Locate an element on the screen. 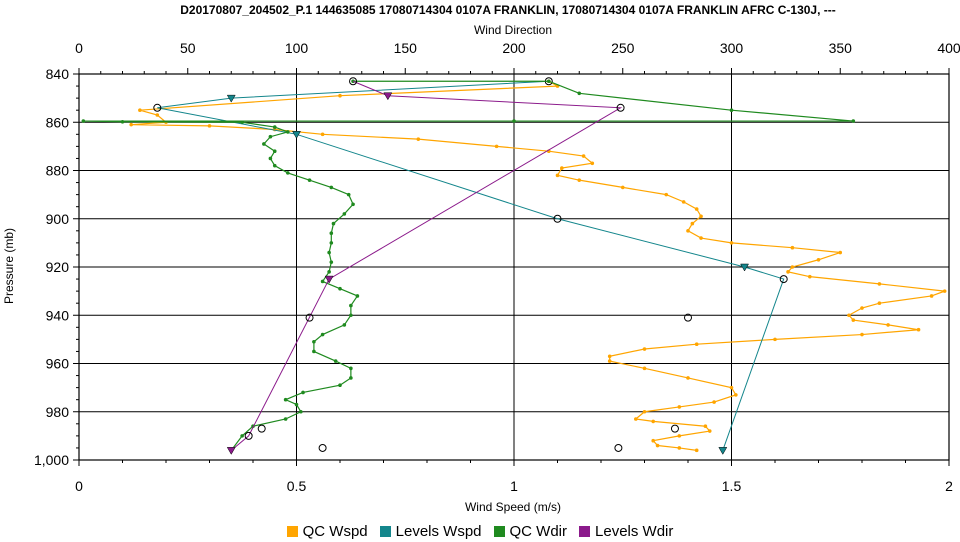 The height and width of the screenshot is (542, 960). x-top-tick-label: 350 is located at coordinates (841, 48).